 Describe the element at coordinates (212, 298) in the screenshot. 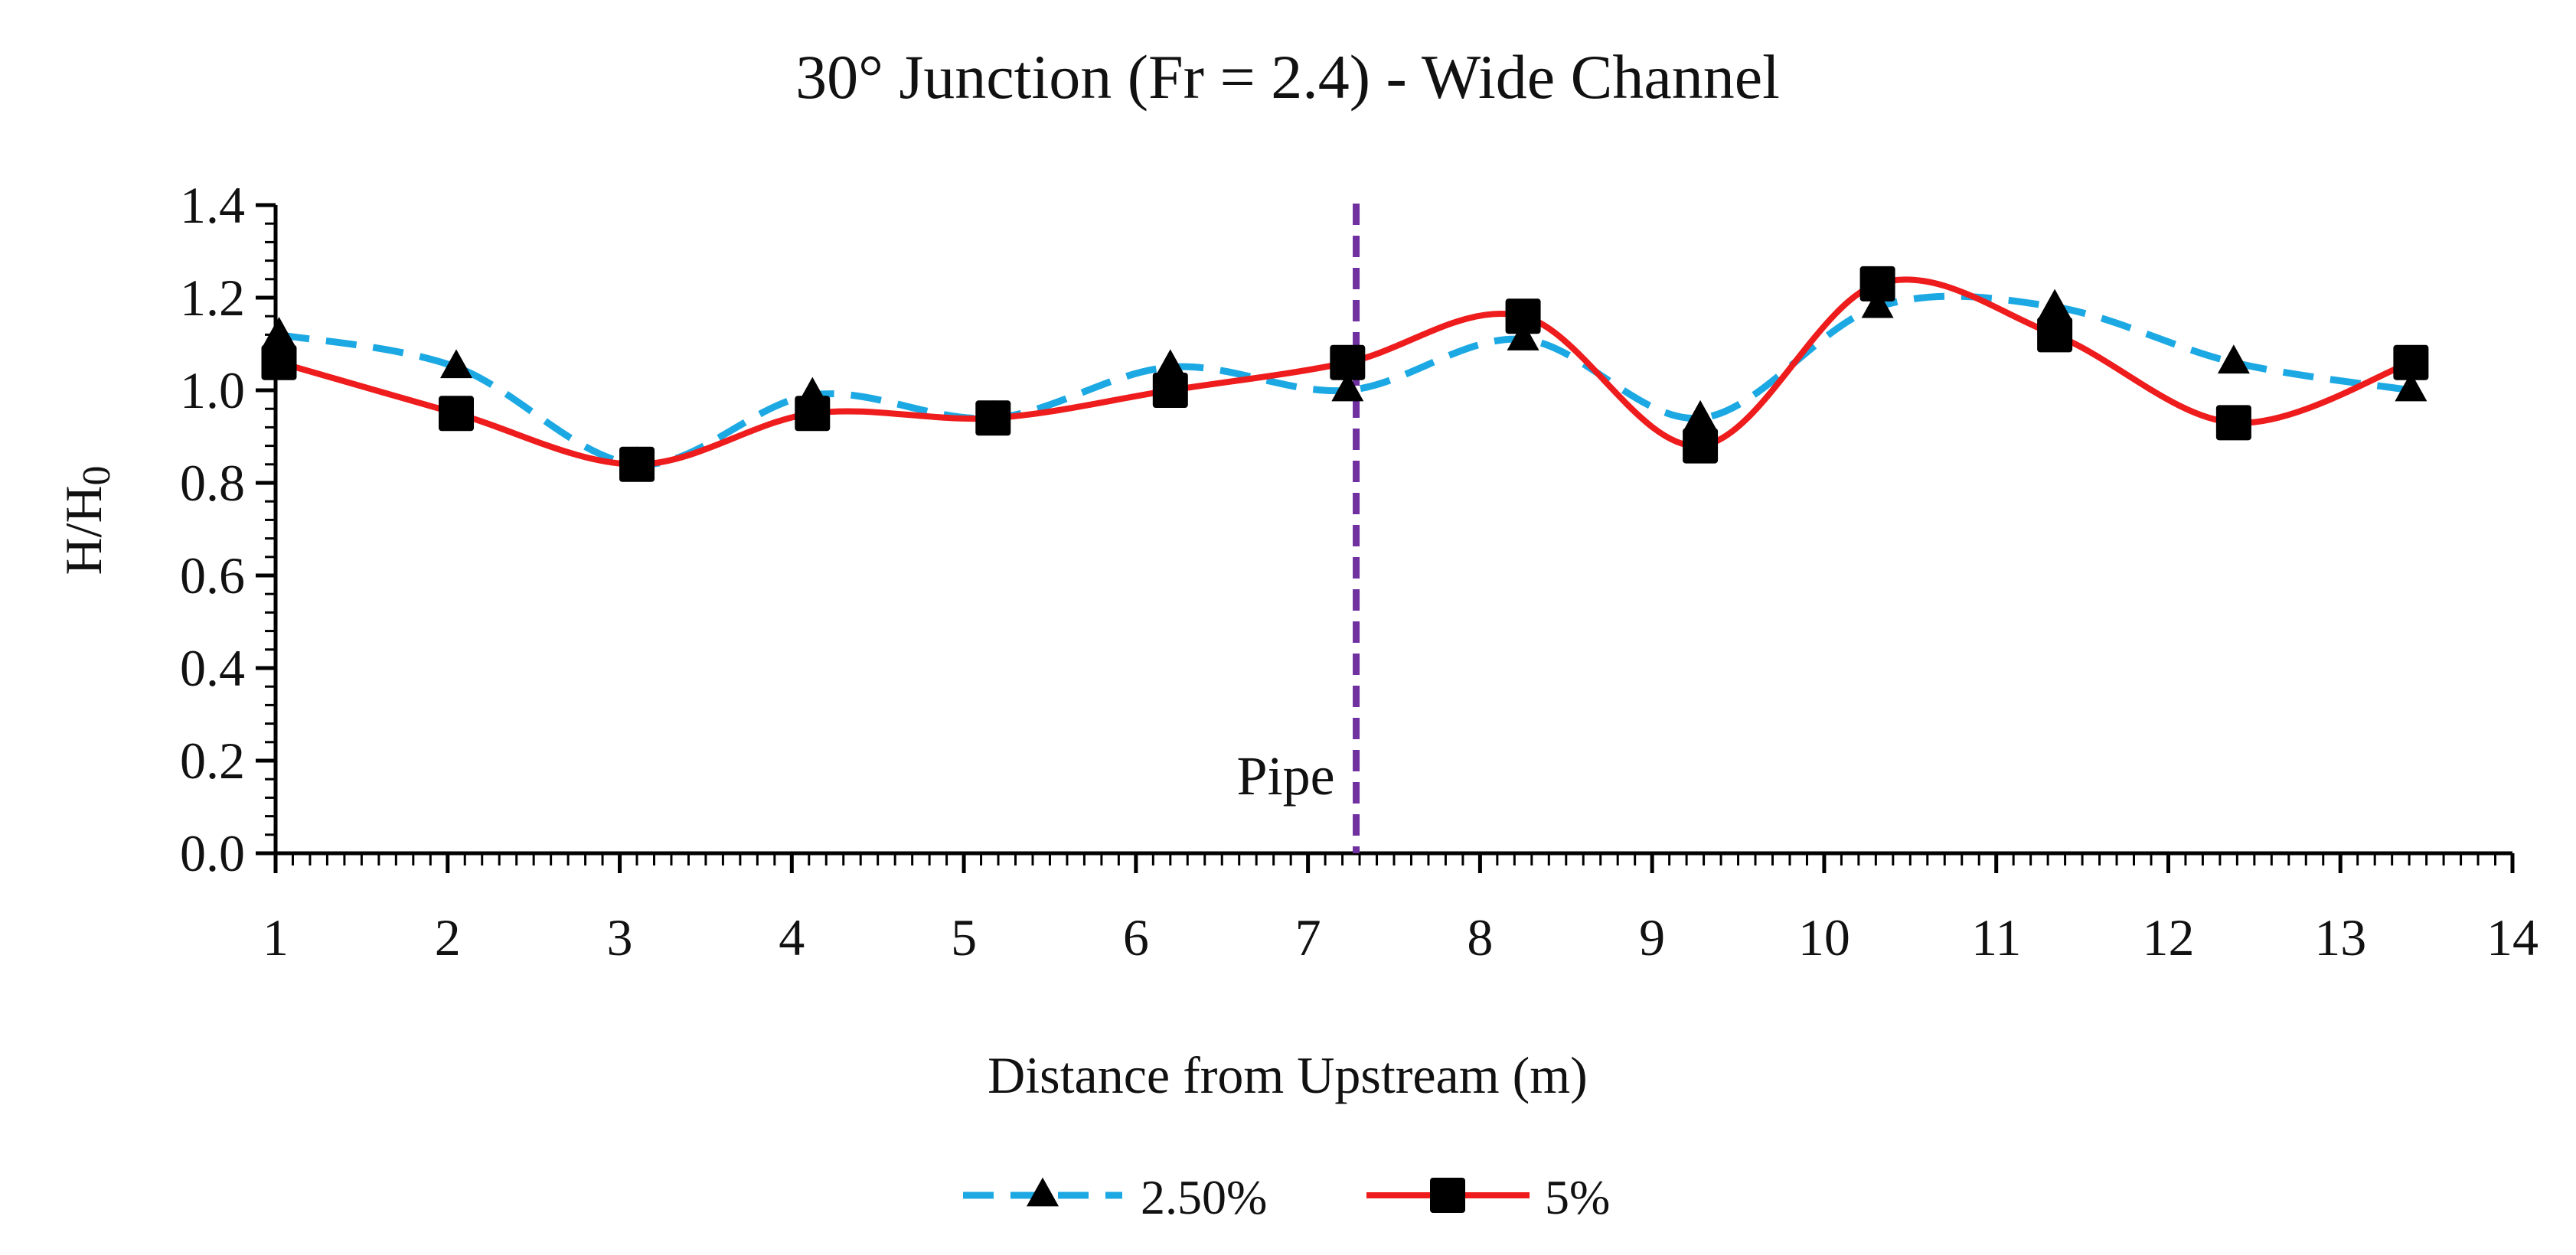

I see `y-tick-label: 1.2` at that location.